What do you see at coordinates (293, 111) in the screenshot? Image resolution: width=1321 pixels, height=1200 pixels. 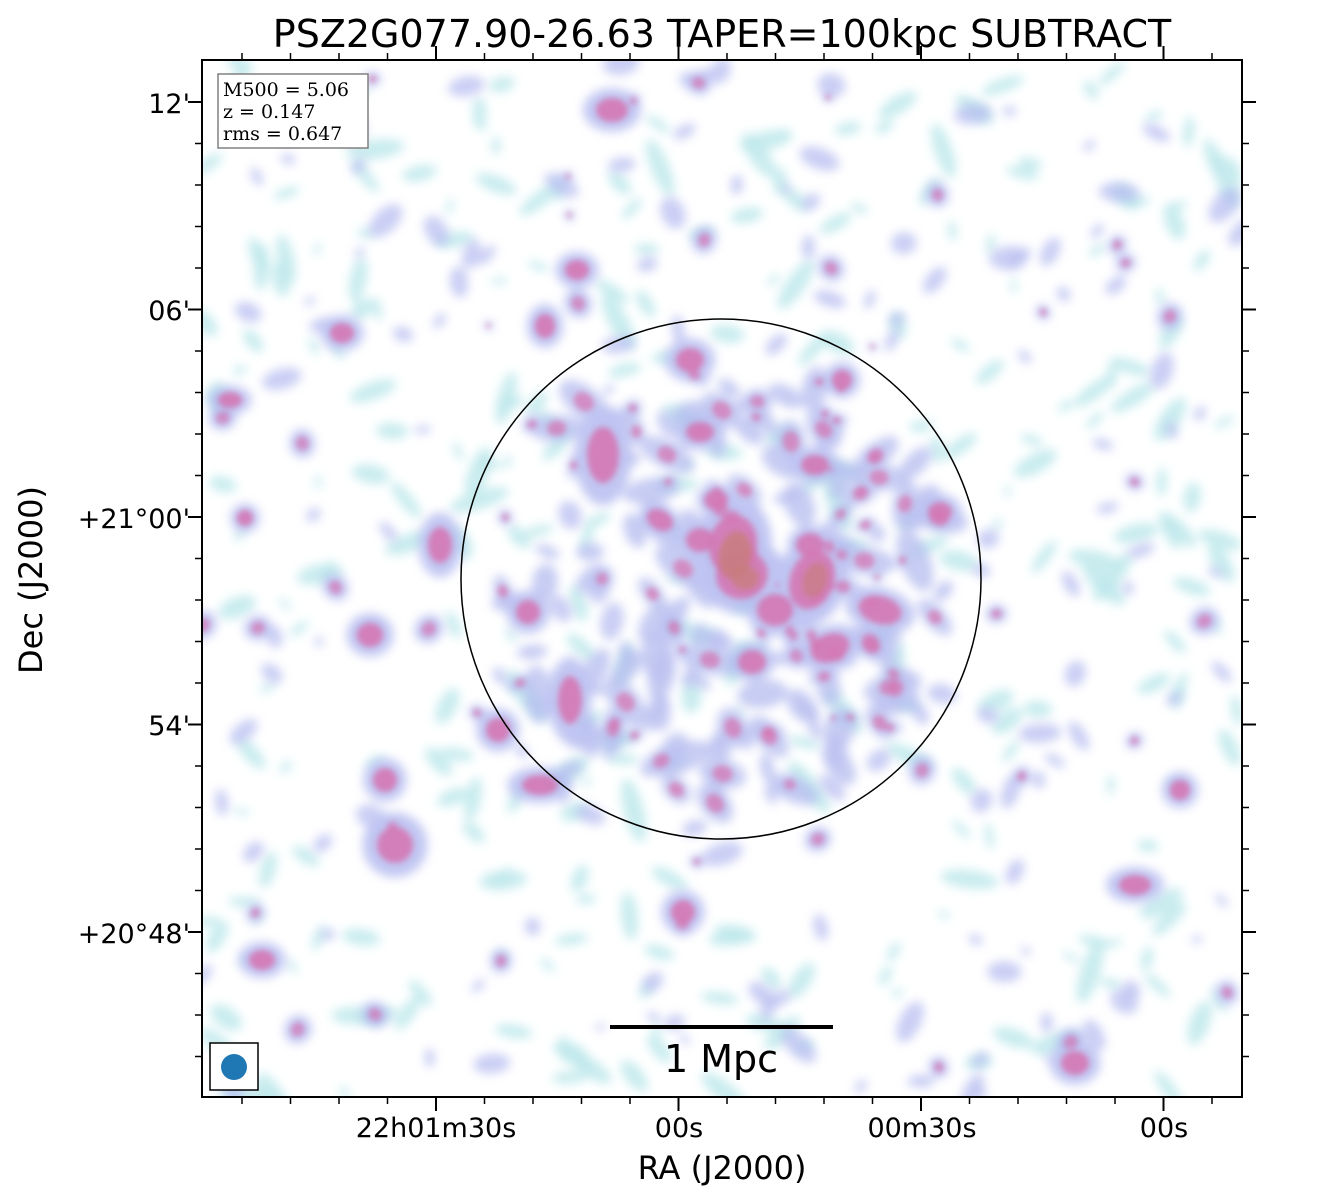 I see `info-box: M500 = 5.06 z = 0.147 rms = 0.647` at bounding box center [293, 111].